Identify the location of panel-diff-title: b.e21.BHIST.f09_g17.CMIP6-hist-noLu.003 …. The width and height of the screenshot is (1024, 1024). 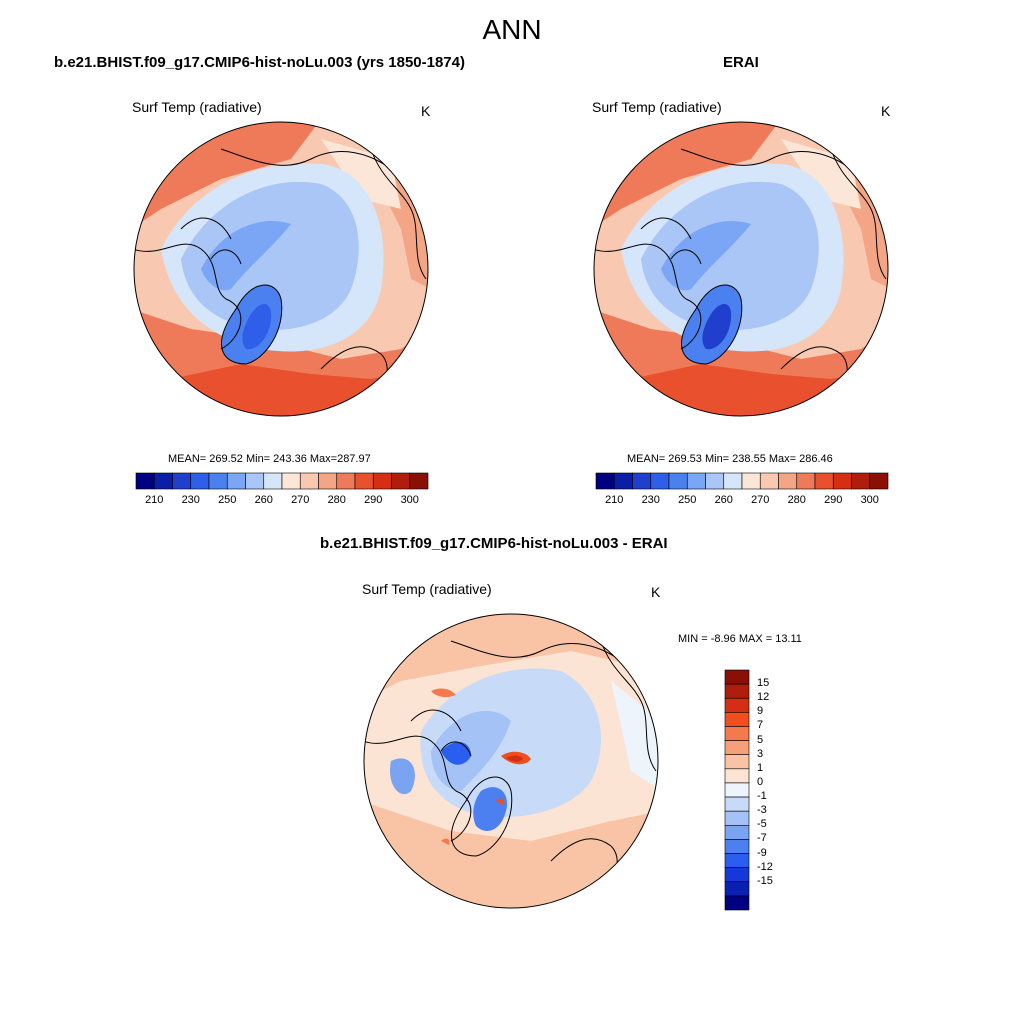
(494, 543).